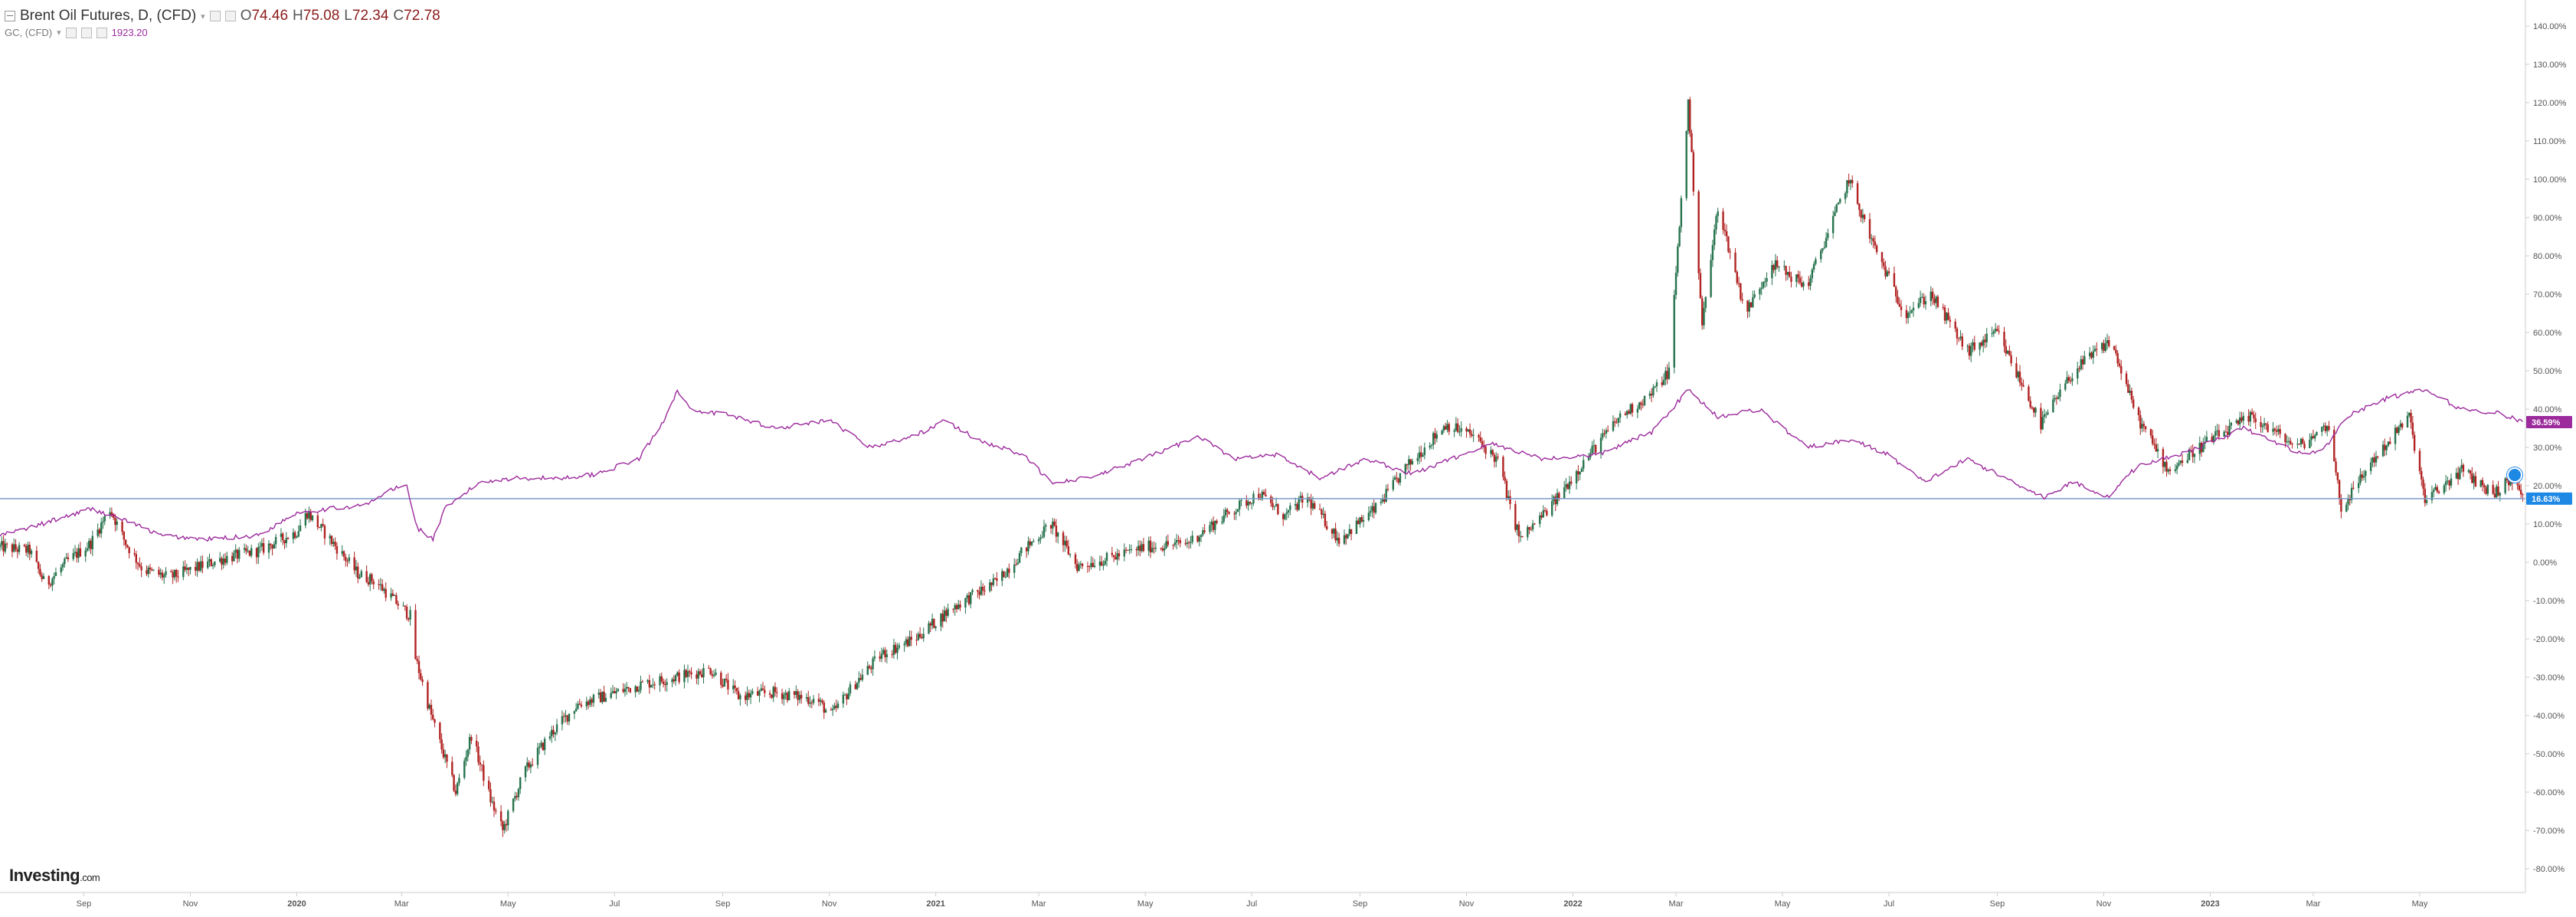 The height and width of the screenshot is (917, 2576). I want to click on compare-symbol: GC, (CFD), so click(29, 33).